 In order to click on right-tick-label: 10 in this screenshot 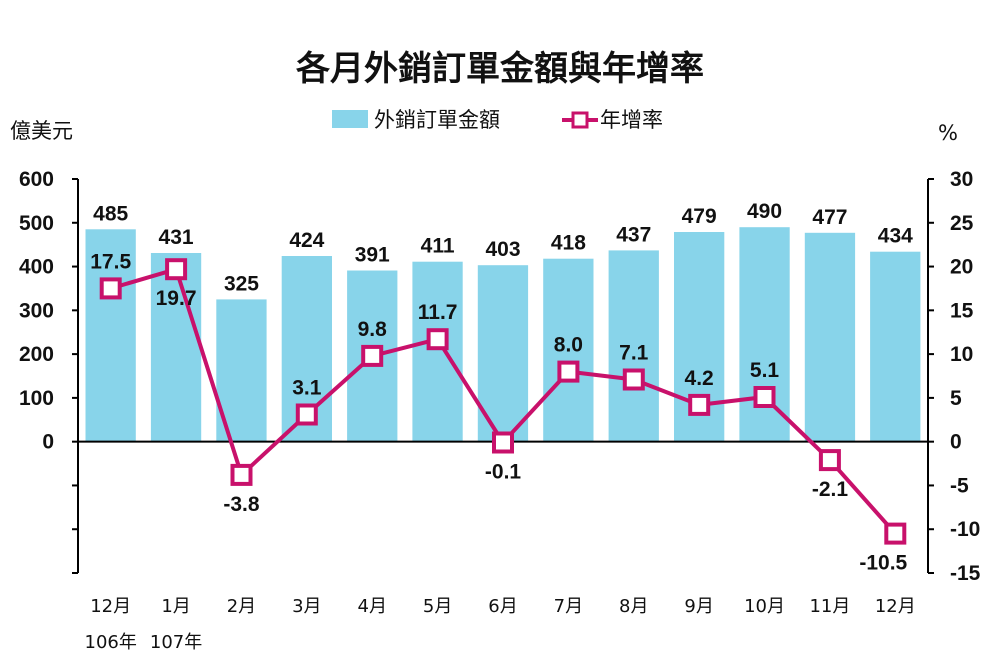, I will do `click(961, 354)`.